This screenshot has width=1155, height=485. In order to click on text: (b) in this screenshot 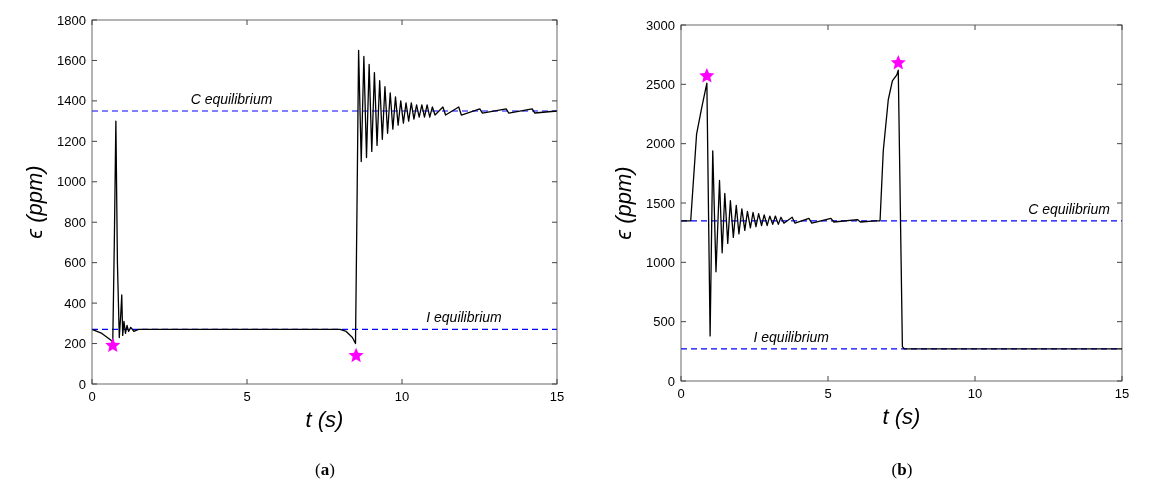, I will do `click(902, 469)`.